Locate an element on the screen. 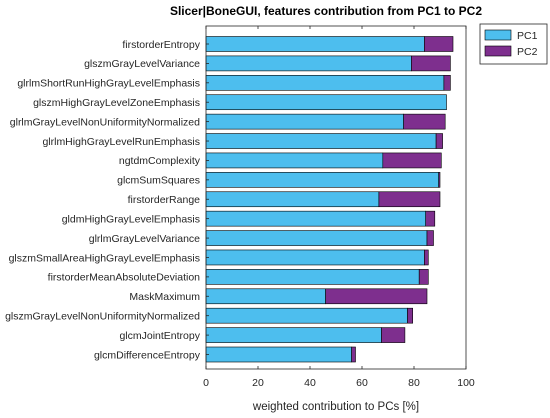  y-tick-label: glszmHighGrayLevelZoneEmphasis is located at coordinates (116, 103).